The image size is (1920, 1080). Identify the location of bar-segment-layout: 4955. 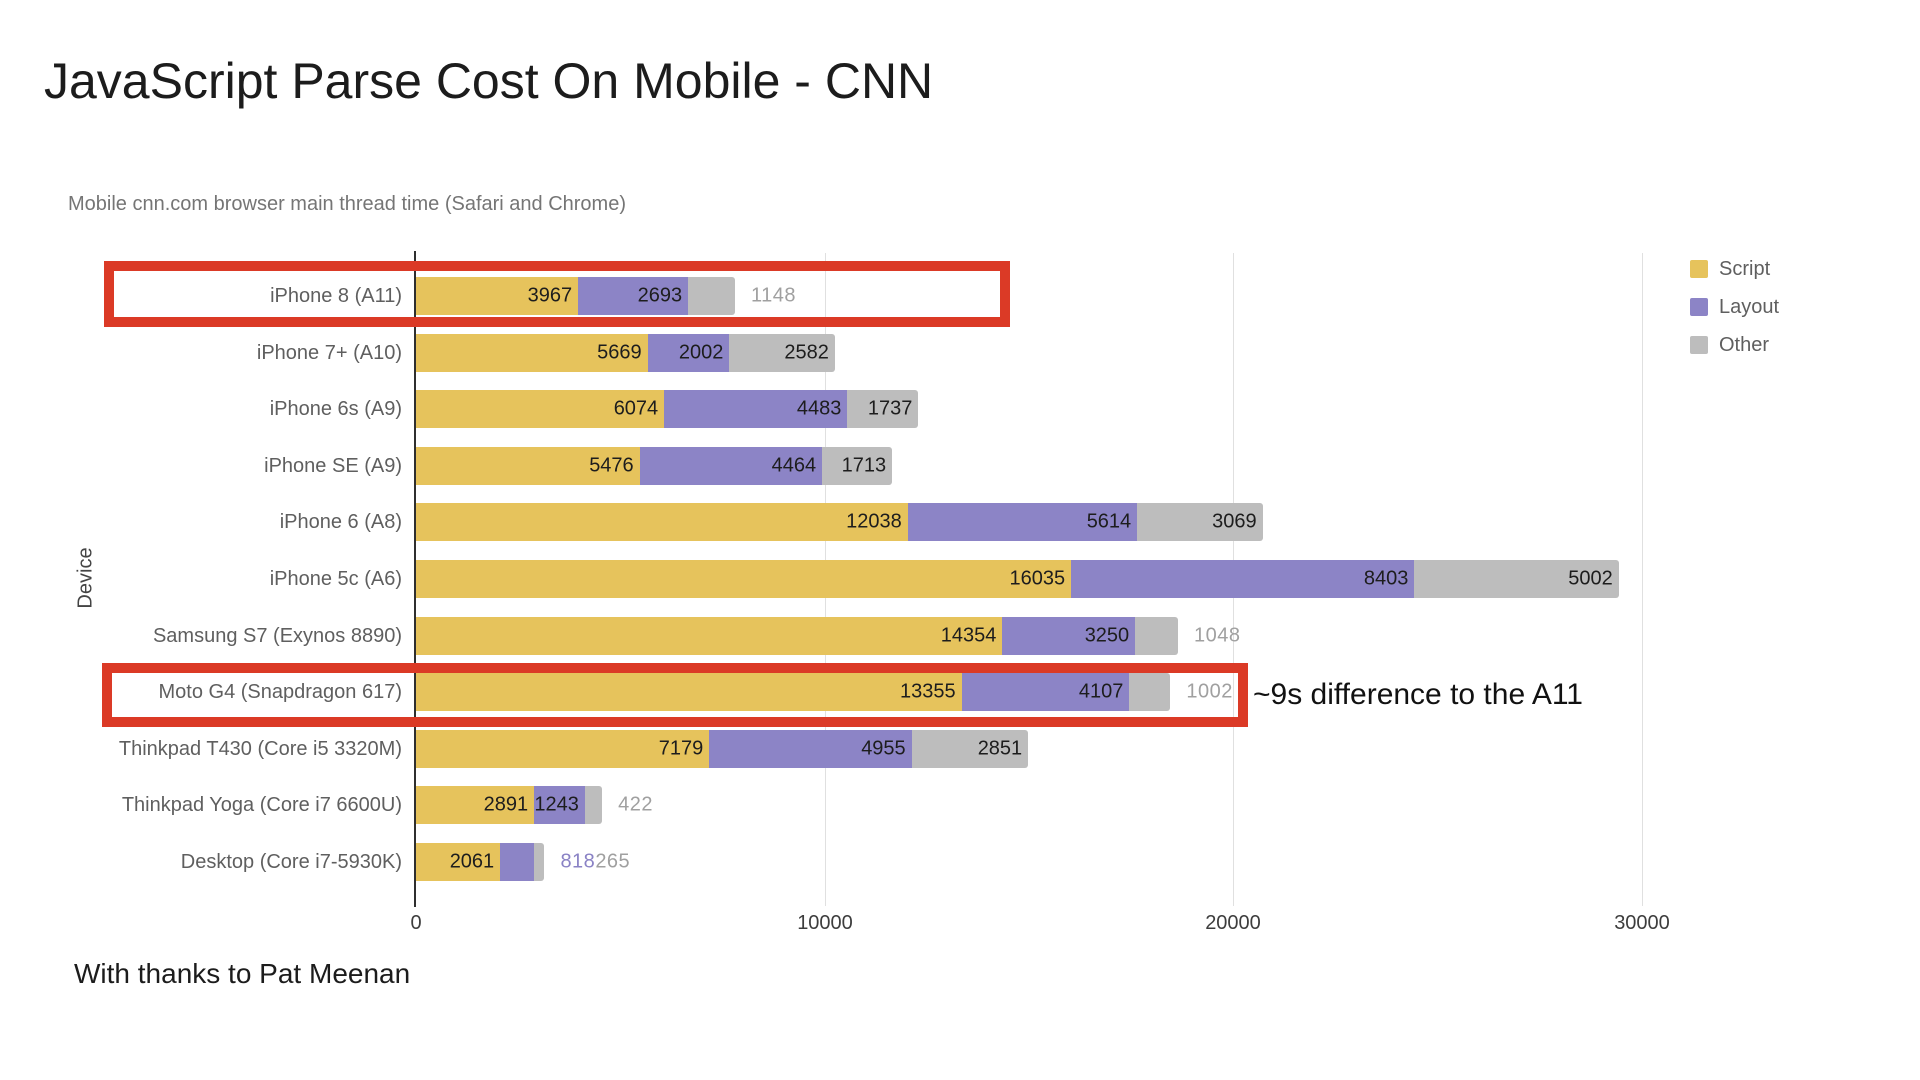
(810, 748).